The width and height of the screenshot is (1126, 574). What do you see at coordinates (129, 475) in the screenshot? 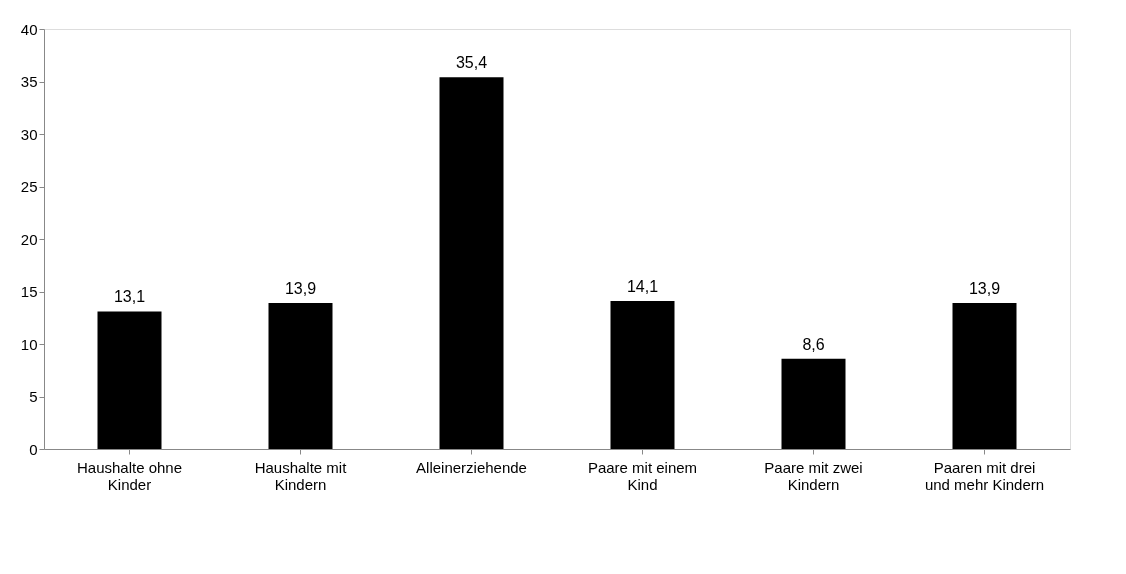
I see `x-tick-label: Haushalte ohne Kinder` at bounding box center [129, 475].